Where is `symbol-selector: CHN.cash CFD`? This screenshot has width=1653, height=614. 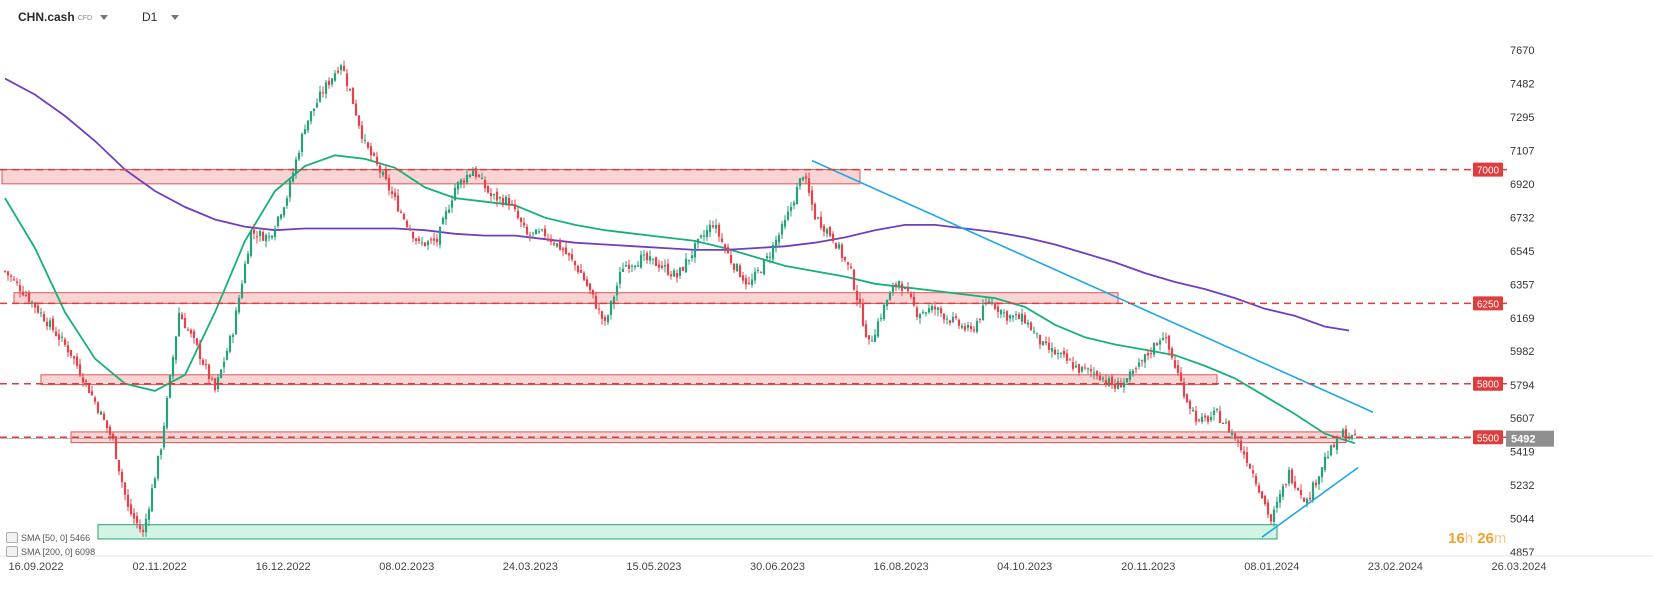 symbol-selector: CHN.cash CFD is located at coordinates (63, 17).